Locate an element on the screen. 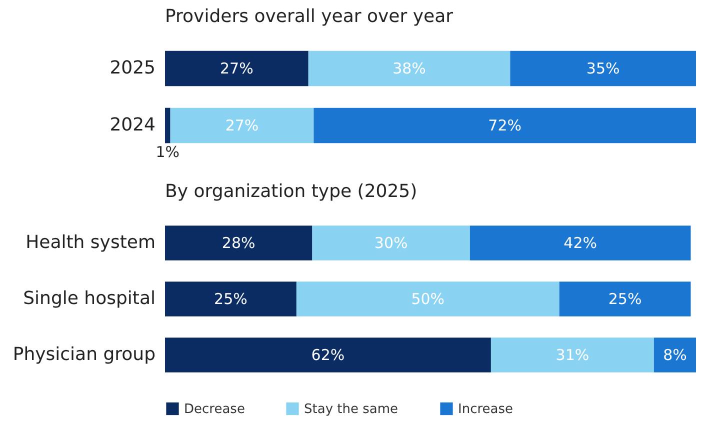 The height and width of the screenshot is (435, 717). data-label: 31% is located at coordinates (573, 355).